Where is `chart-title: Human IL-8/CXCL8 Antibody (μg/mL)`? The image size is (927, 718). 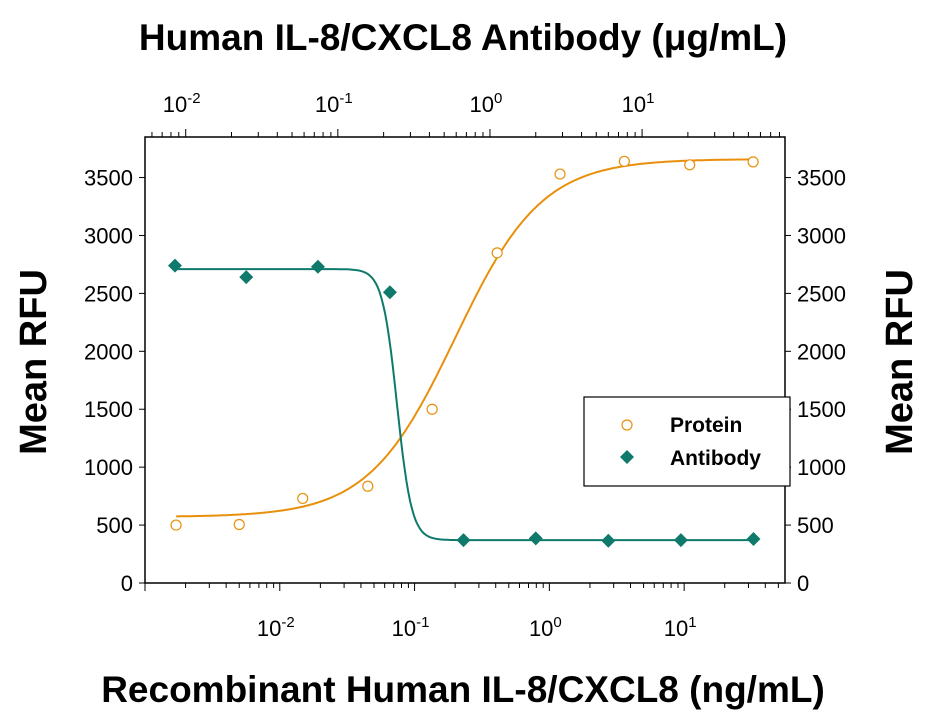
chart-title: Human IL-8/CXCL8 Antibody (μg/mL) is located at coordinates (463, 37).